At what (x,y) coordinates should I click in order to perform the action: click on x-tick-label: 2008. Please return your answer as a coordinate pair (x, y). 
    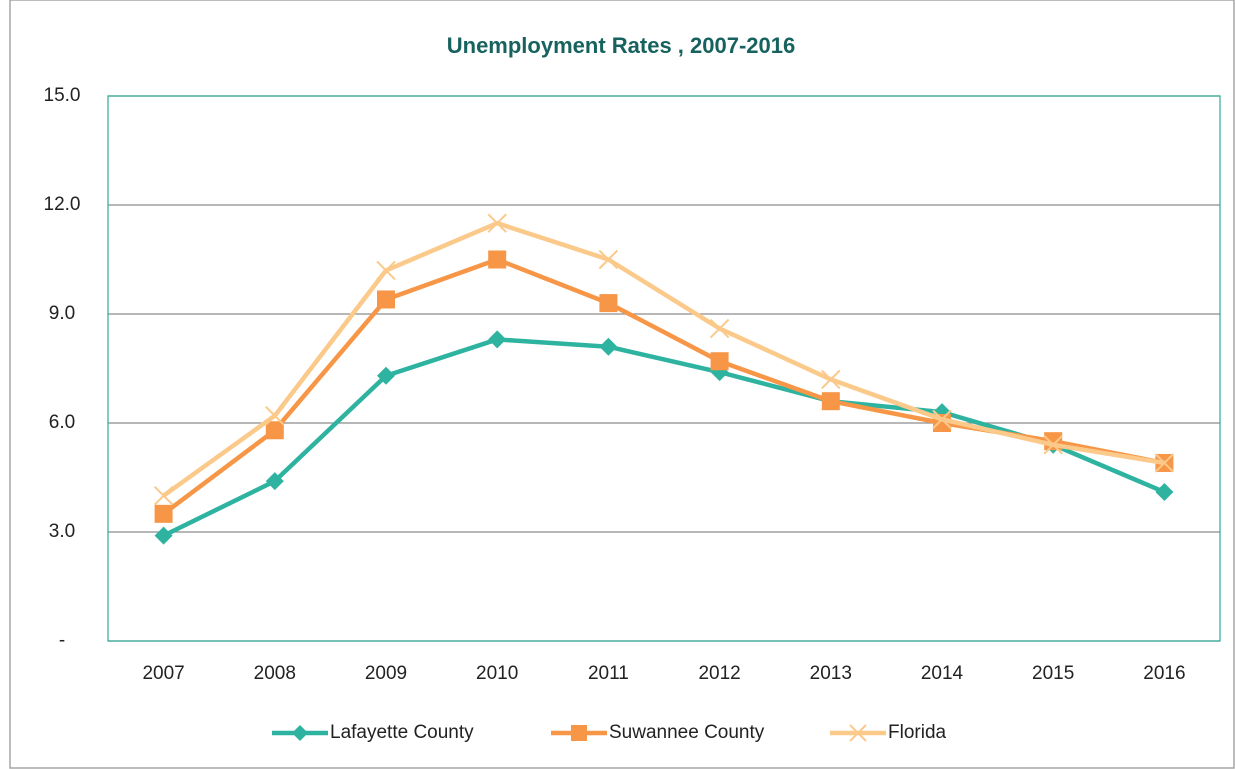
    Looking at the image, I should click on (275, 673).